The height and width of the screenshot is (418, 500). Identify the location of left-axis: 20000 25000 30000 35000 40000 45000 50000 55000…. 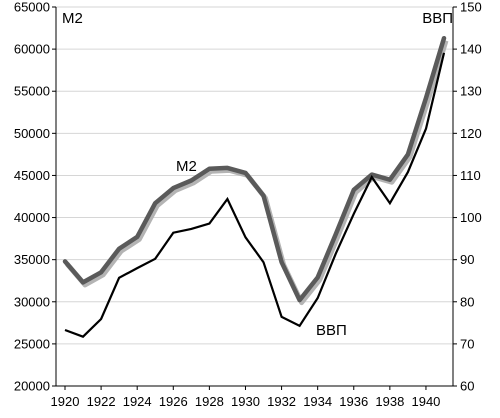
(35, 197).